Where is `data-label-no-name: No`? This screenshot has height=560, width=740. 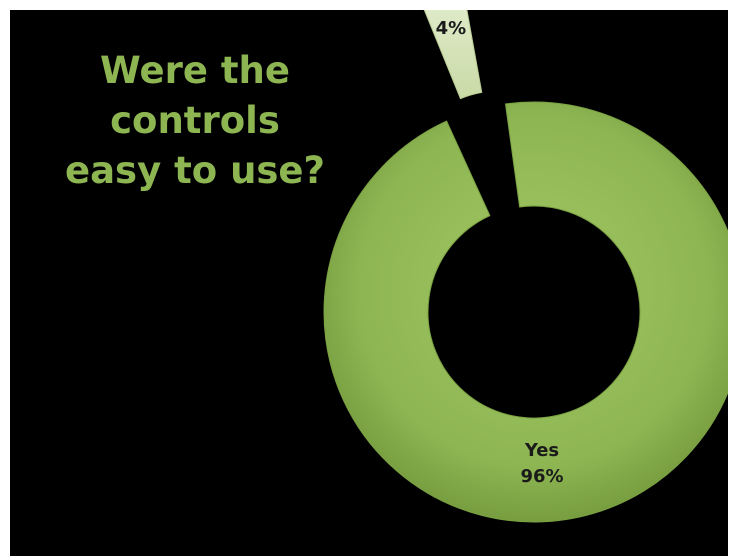 data-label-no-name: No is located at coordinates (450, 11).